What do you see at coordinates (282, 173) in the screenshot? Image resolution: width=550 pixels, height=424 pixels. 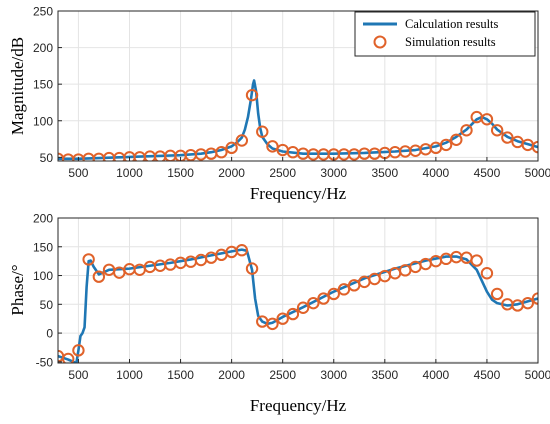 I see `magnitude-x-tick-label: 2500` at bounding box center [282, 173].